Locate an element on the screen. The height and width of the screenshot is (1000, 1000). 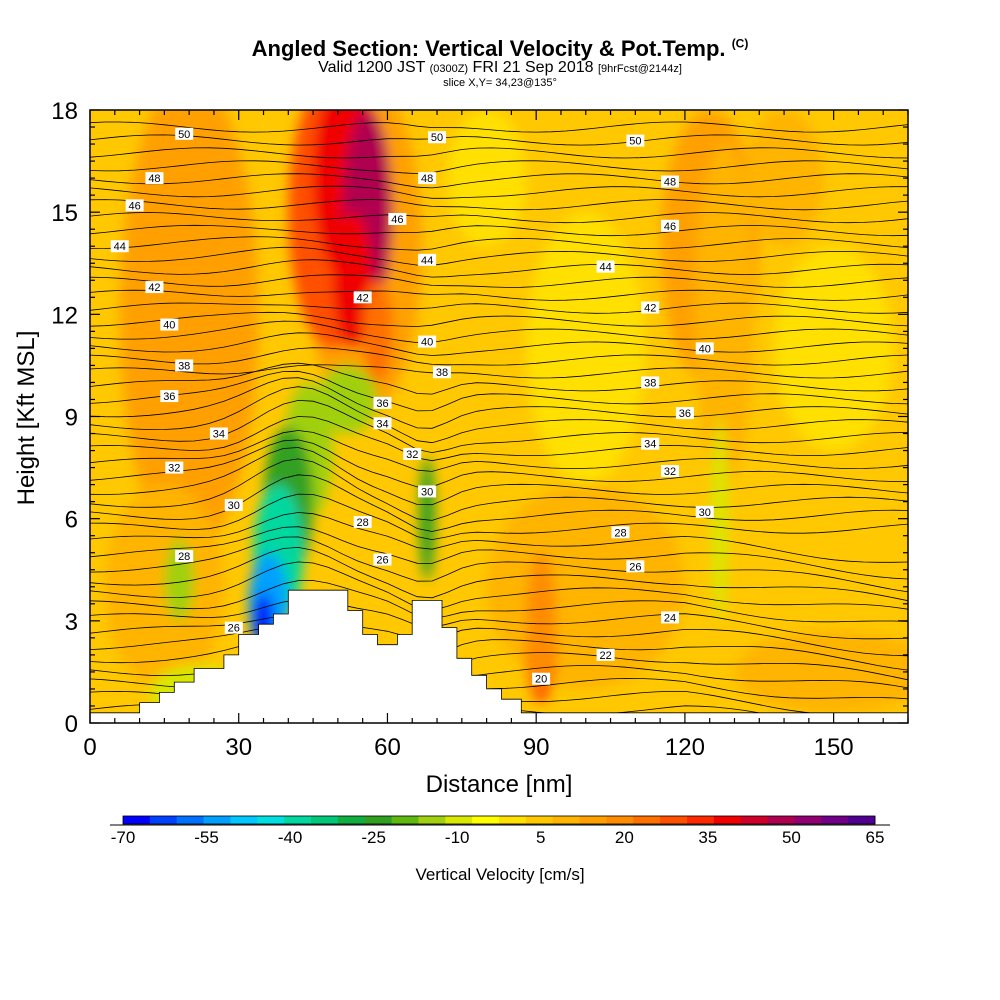
y-tick-label: 9 is located at coordinates (71, 418).